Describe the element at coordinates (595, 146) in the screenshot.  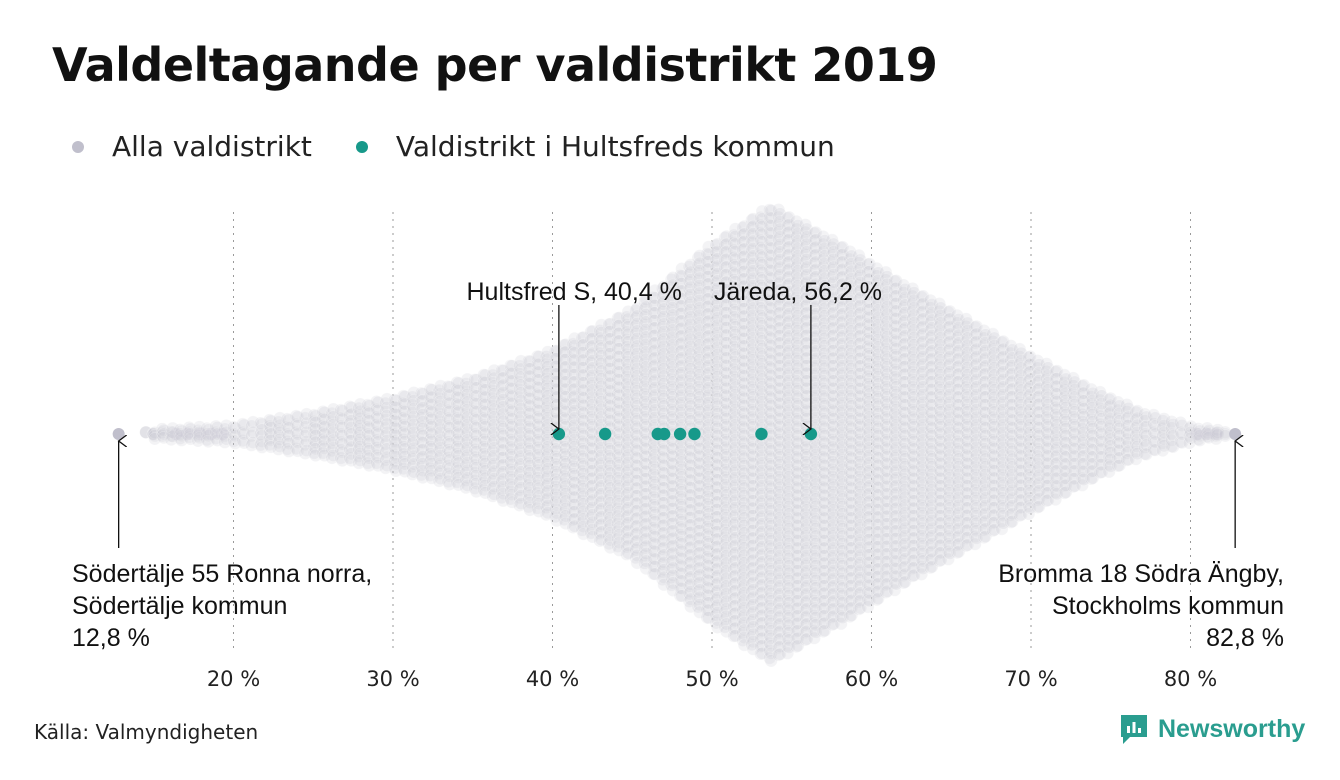
I see `legend-item-hultsfred: Valdistrikt i Hultsfreds kommun` at that location.